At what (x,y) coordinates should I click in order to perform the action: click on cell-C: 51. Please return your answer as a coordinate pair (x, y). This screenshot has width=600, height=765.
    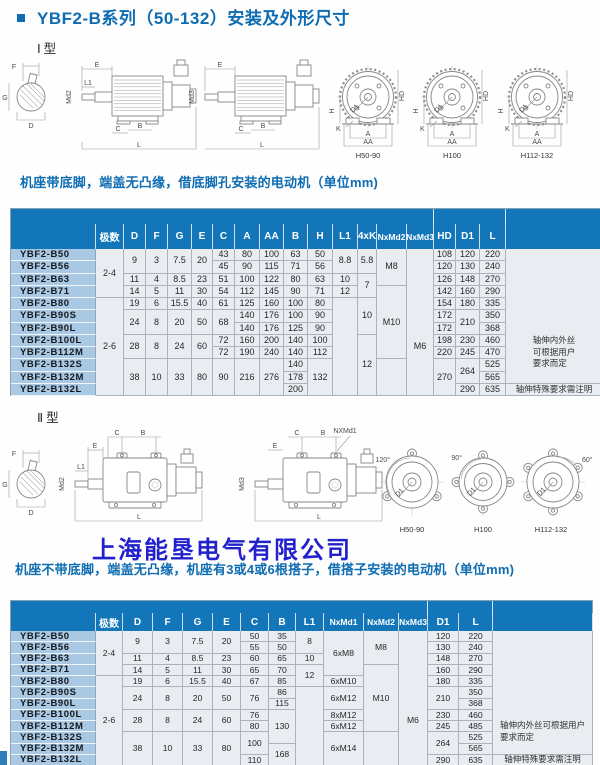
    Looking at the image, I should click on (224, 279).